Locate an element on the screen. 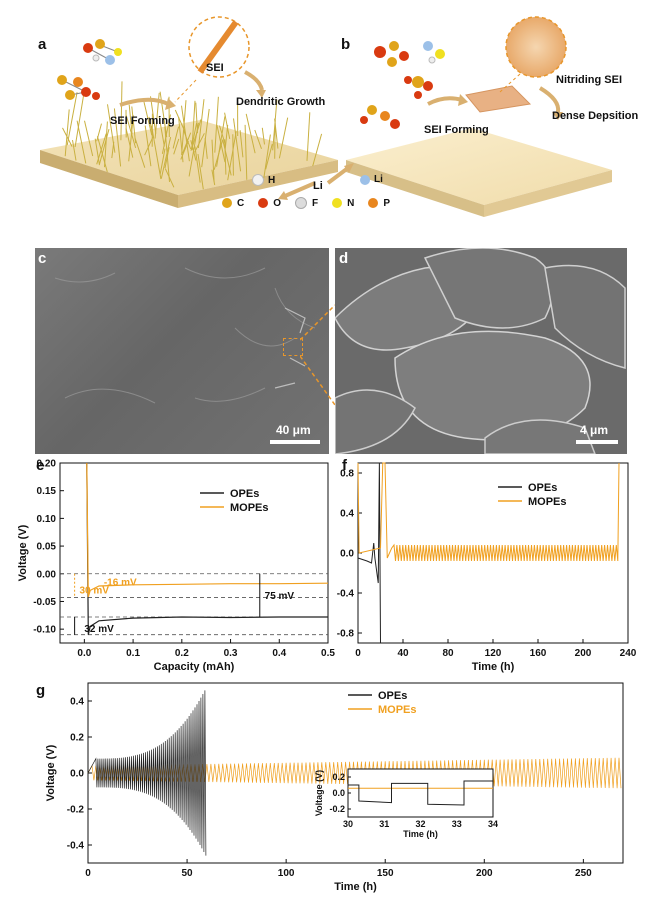 The image size is (650, 907). sem-image-c is located at coordinates (182, 351).